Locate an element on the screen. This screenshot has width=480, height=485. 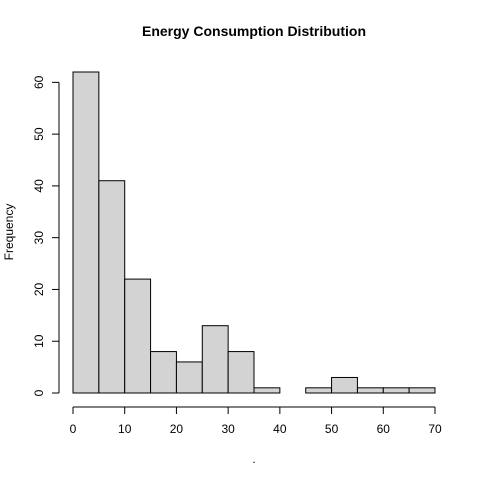
x-tick-label-50: 50 is located at coordinates (332, 429).